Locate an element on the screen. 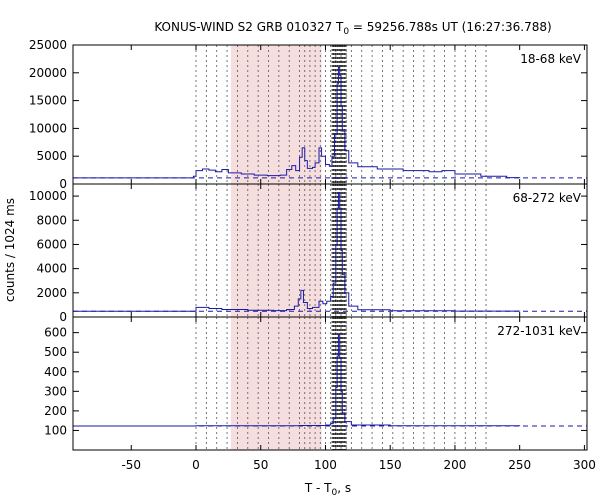  y-tick-label: 200 is located at coordinates (55, 411).